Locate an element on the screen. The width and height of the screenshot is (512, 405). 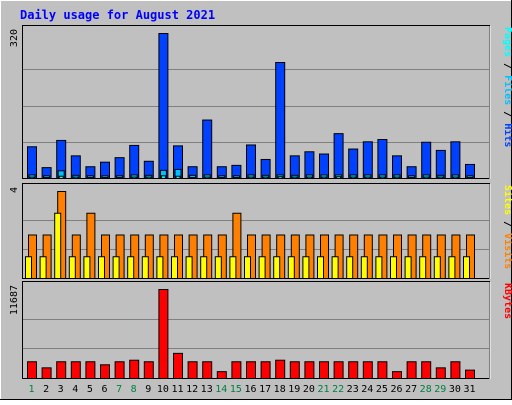
legend-entry-pages: Pages is located at coordinates (507, 42).